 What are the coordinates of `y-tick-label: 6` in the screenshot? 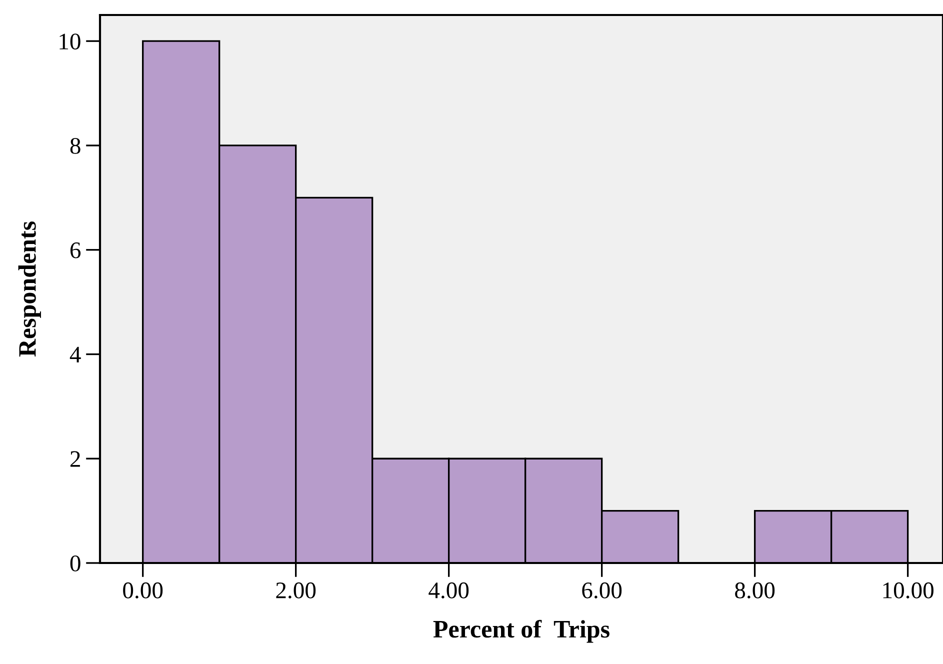 It's located at (75, 250).